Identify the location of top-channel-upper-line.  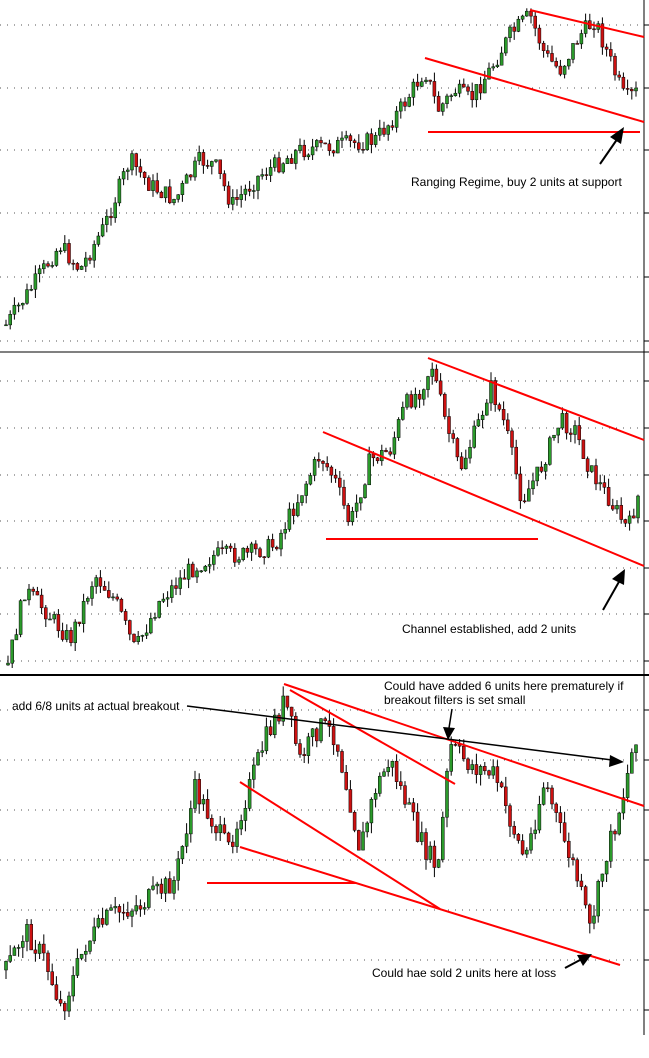
(587, 23).